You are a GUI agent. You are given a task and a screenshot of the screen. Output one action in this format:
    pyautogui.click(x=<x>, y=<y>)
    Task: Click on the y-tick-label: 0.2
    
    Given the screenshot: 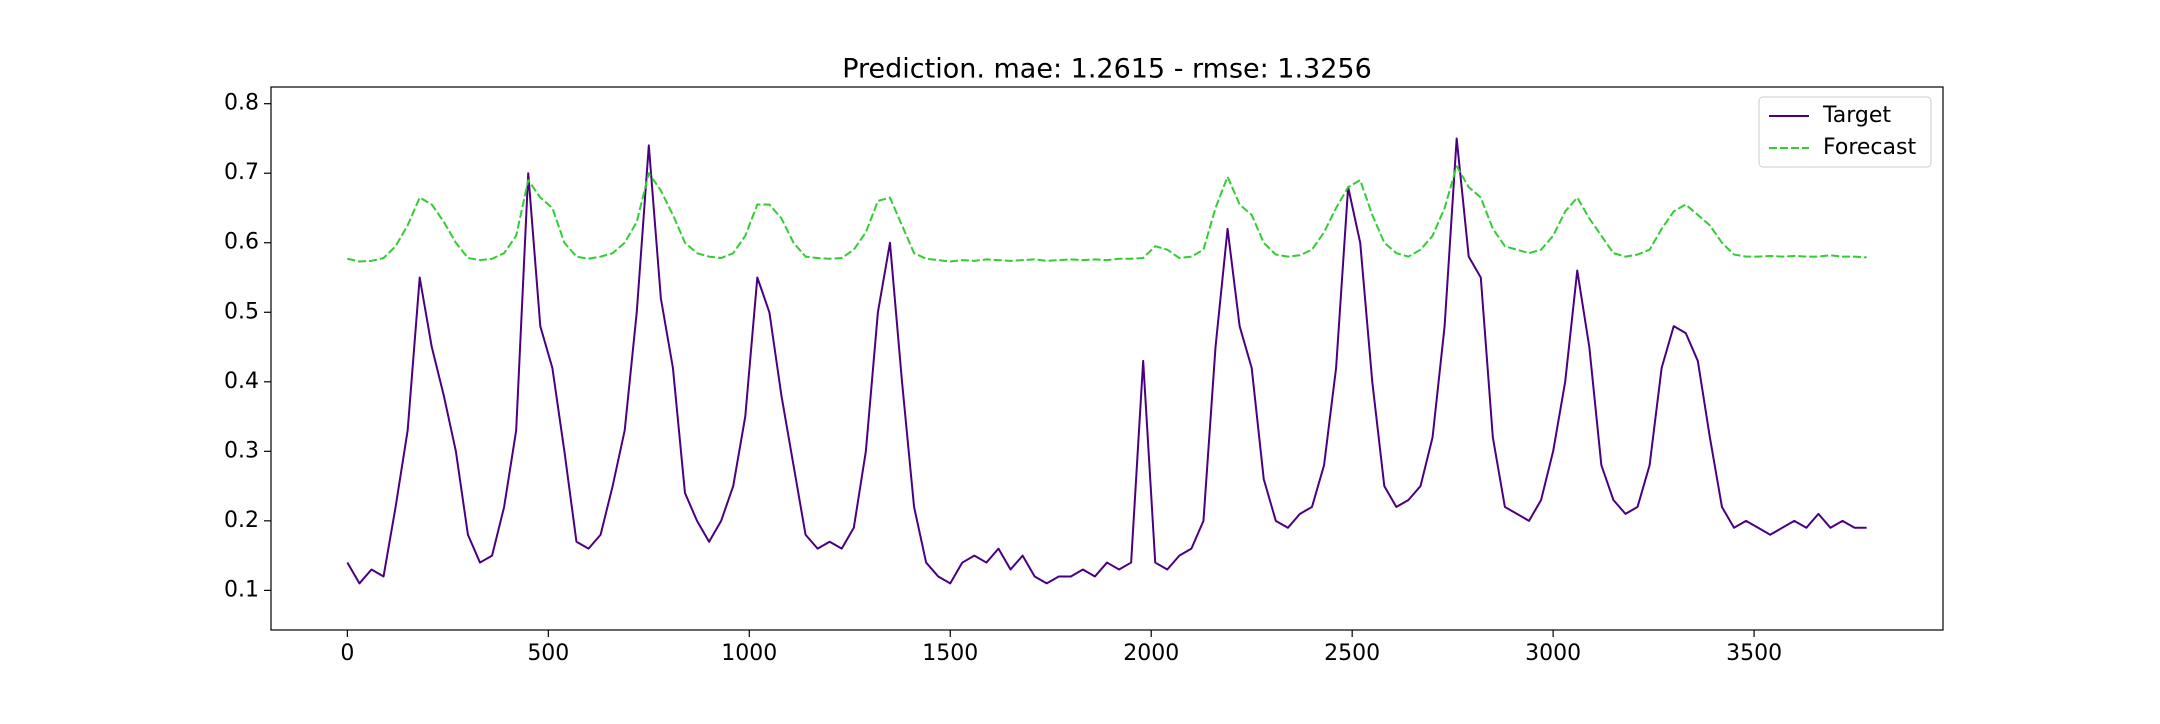 What is the action you would take?
    pyautogui.click(x=241, y=520)
    